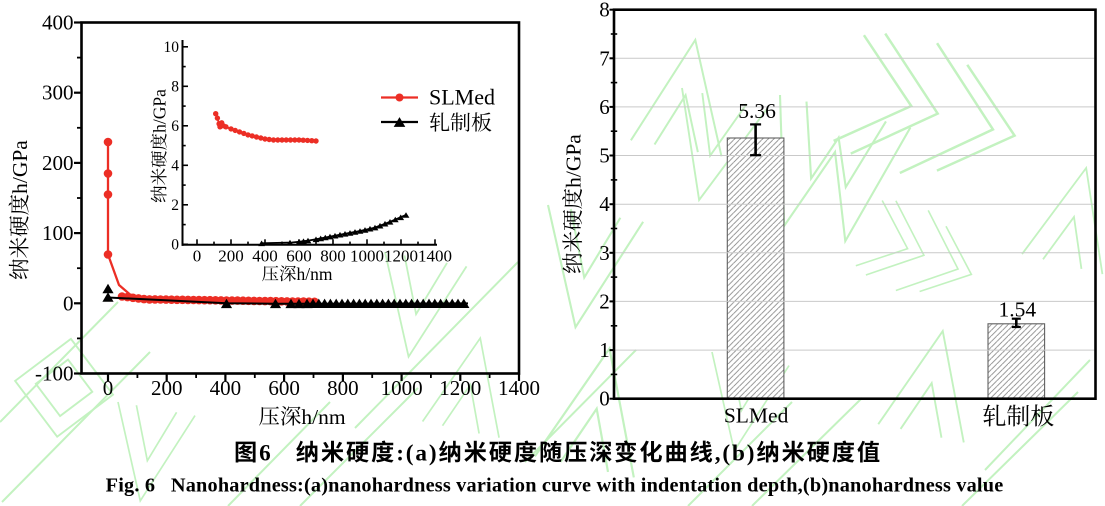 Image resolution: width=1105 pixels, height=506 pixels. Describe the element at coordinates (54, 374) in the screenshot. I see `svg-text: -100` at that location.